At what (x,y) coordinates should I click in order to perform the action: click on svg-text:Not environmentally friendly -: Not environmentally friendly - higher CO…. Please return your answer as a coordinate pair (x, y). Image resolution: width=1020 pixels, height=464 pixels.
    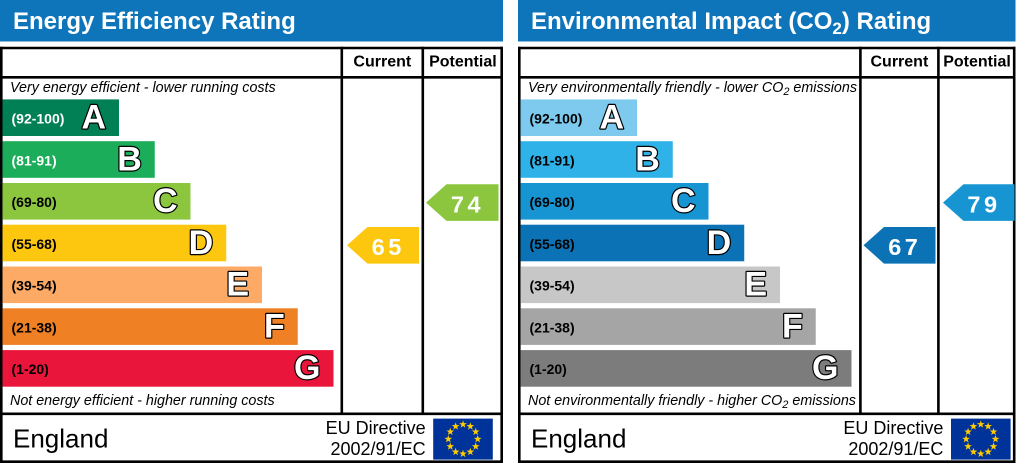
    Looking at the image, I should click on (692, 402).